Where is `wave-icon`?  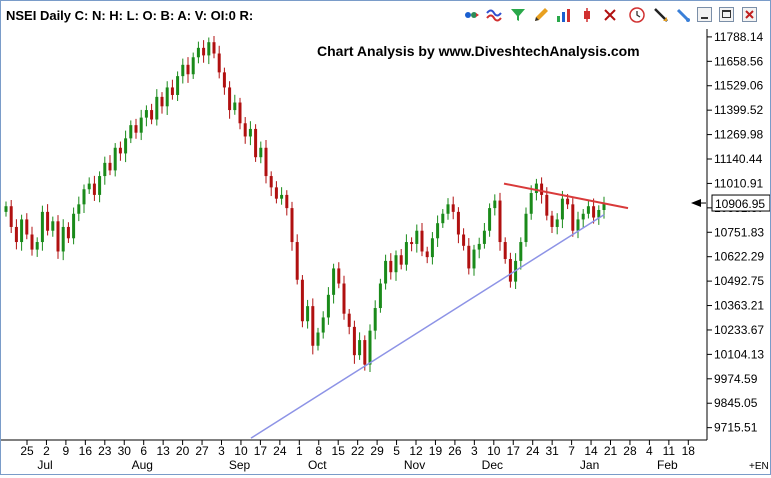 wave-icon is located at coordinates (494, 15).